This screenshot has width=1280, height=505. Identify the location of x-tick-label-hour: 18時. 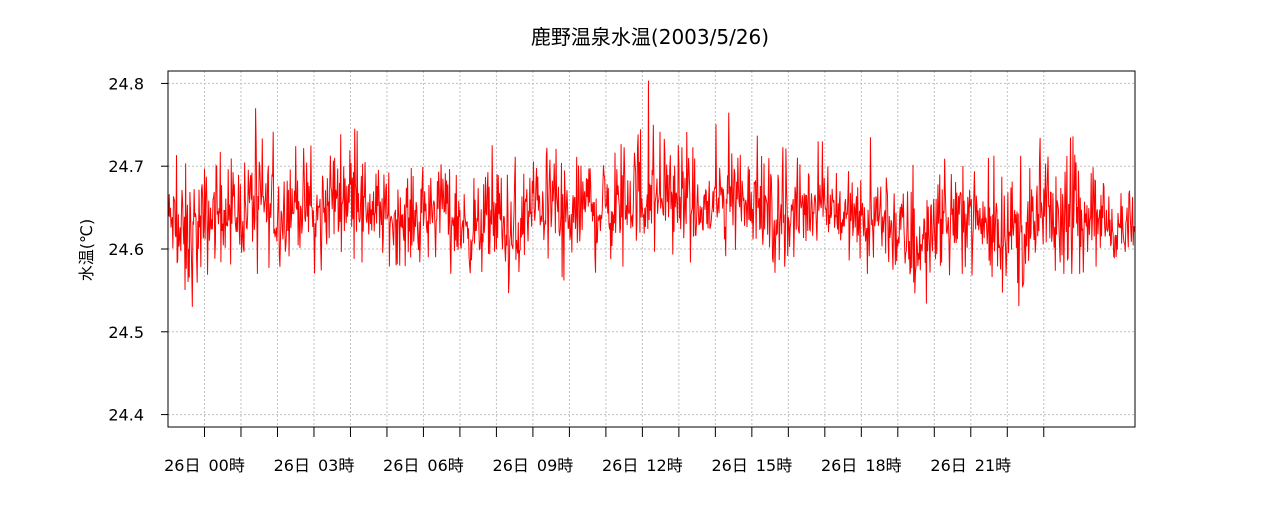
(883, 465).